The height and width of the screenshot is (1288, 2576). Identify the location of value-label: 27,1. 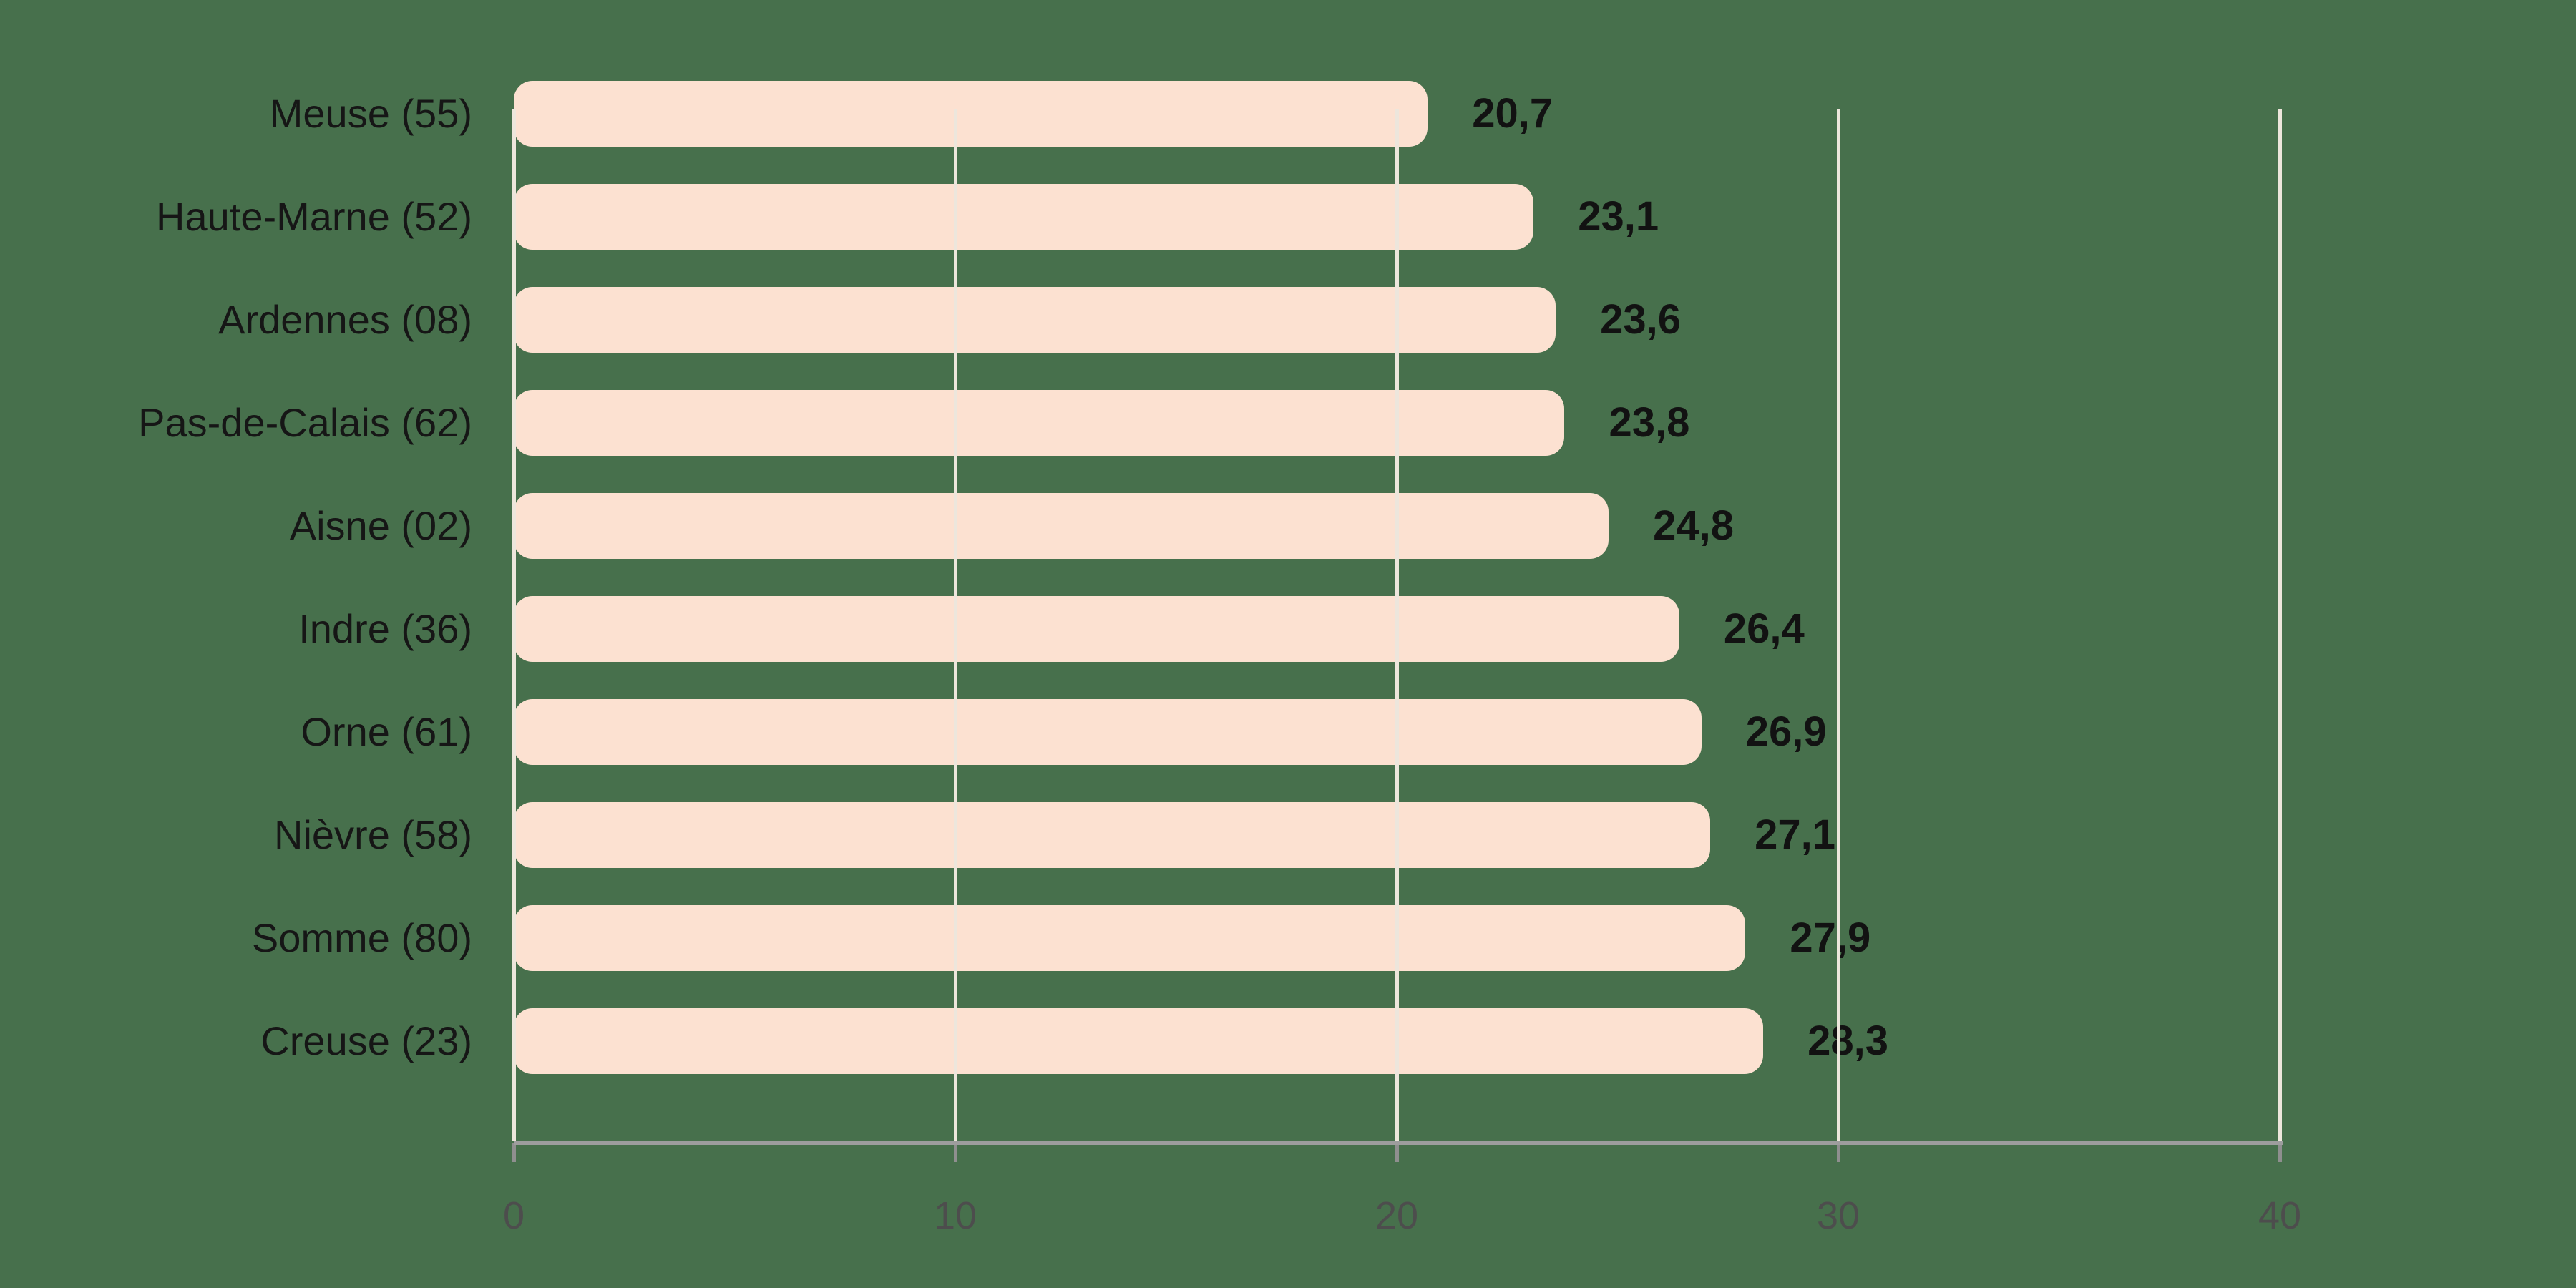
(1795, 834).